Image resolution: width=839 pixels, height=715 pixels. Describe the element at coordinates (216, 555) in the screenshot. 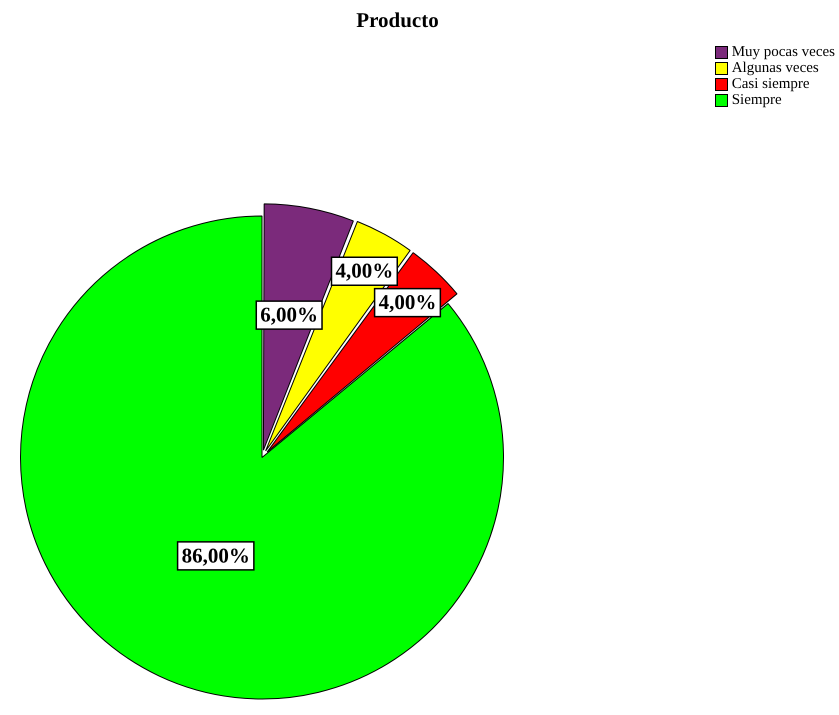

I see `data-label: 86,00%` at that location.